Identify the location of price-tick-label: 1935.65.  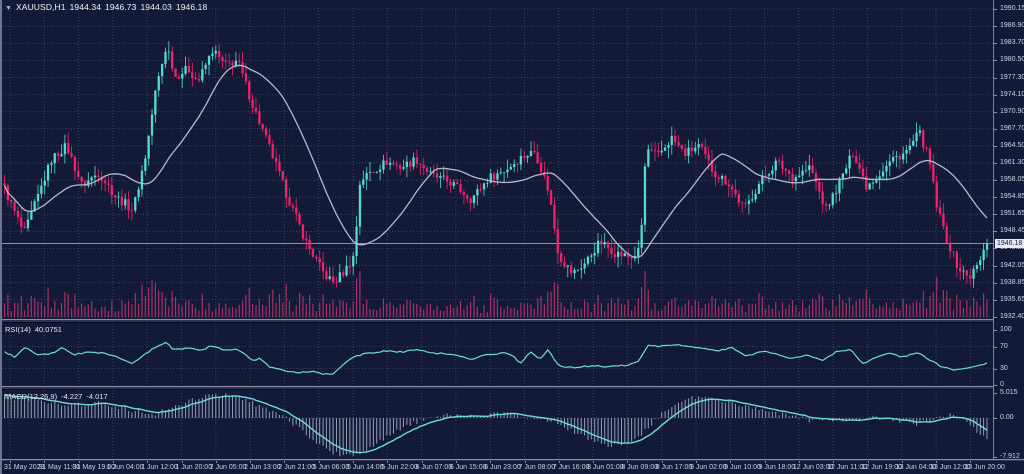
(1012, 299).